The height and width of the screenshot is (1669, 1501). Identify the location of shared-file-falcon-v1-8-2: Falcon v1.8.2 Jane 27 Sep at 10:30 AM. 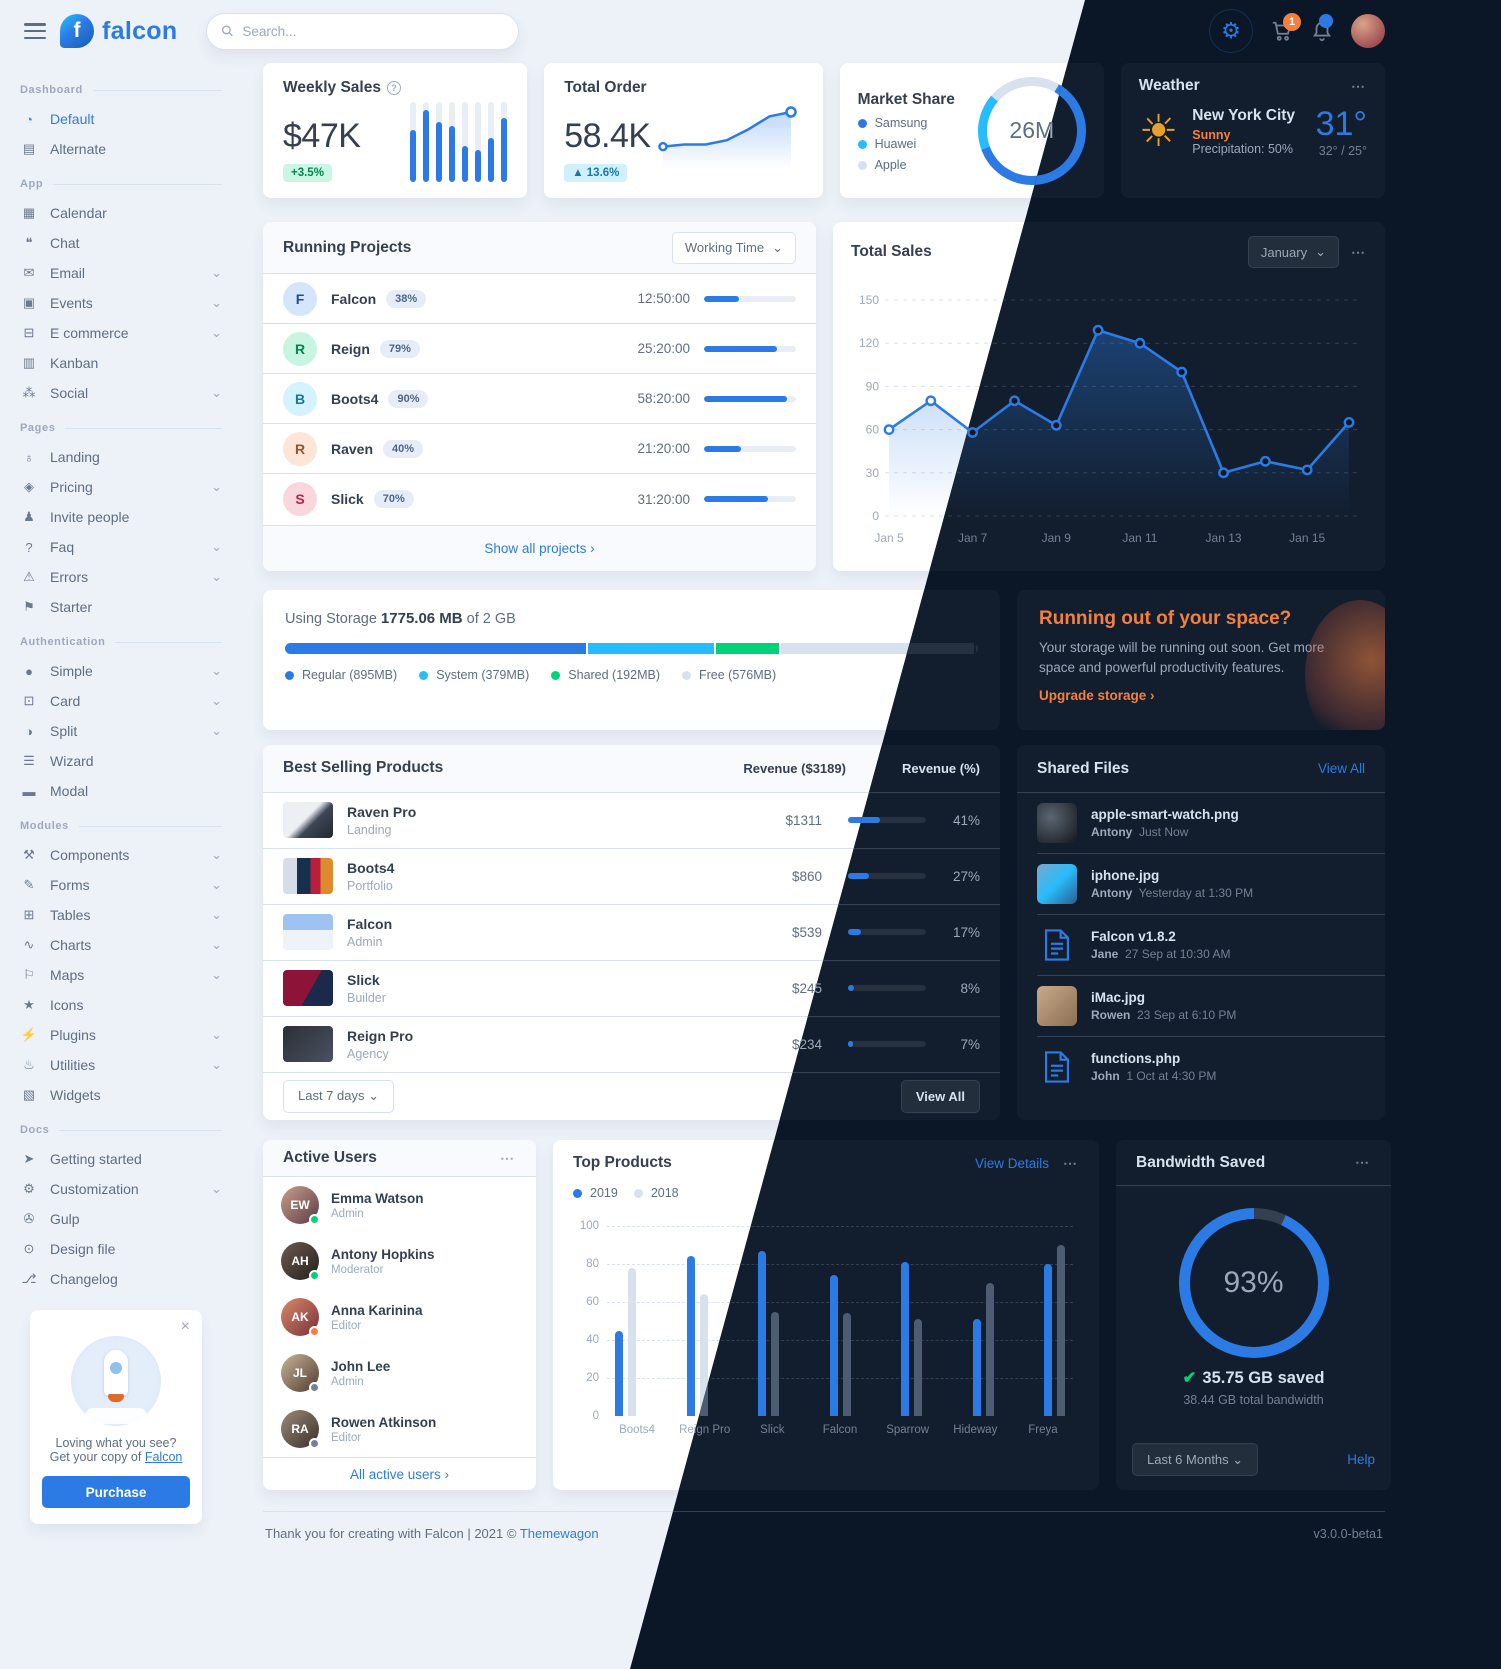
(1211, 944).